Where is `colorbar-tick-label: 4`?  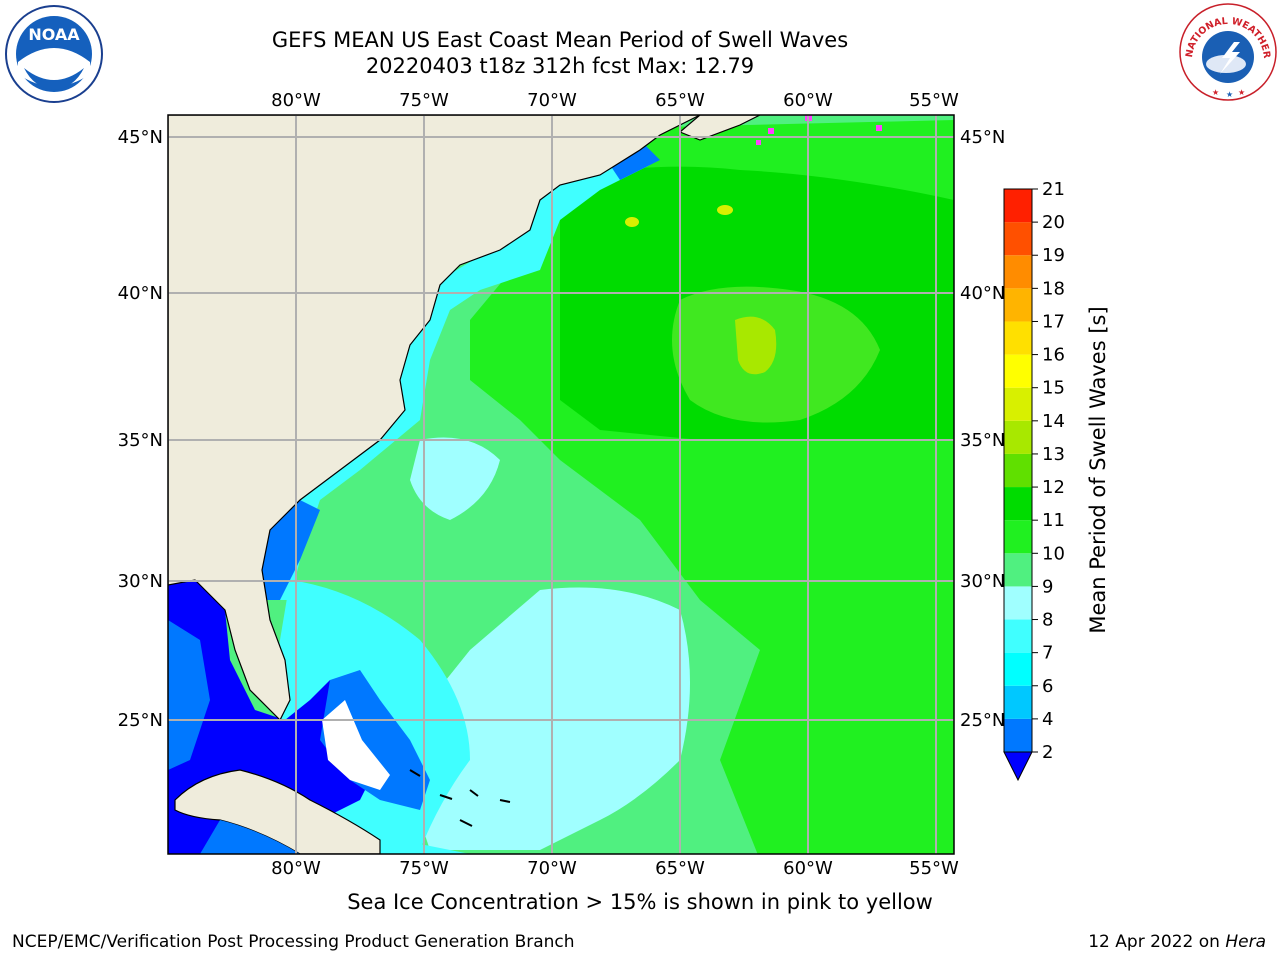
colorbar-tick-label: 4 is located at coordinates (1047, 719).